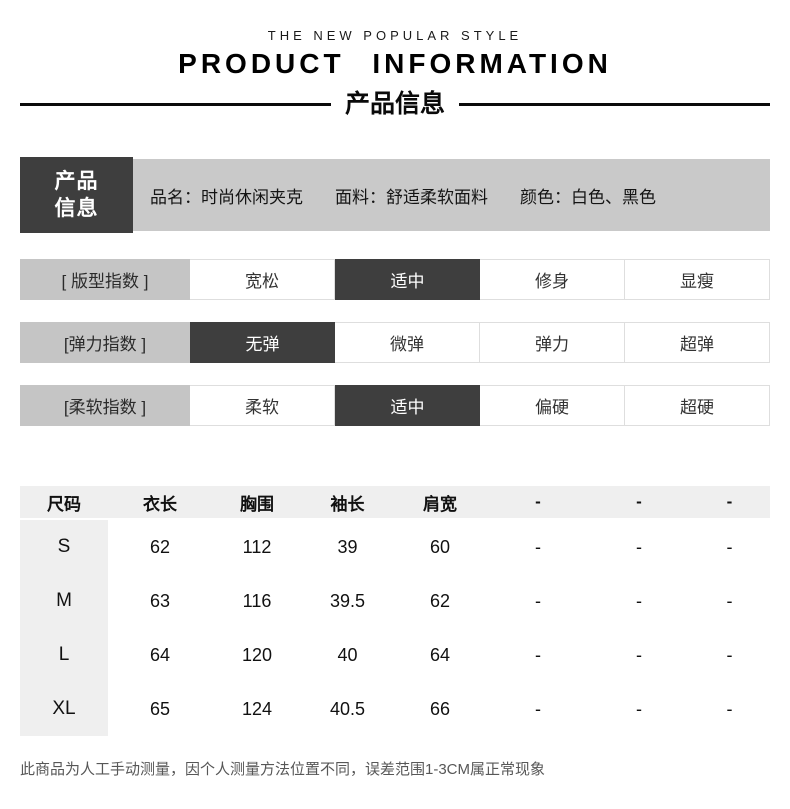 This screenshot has height=809, width=790. Describe the element at coordinates (347, 546) in the screenshot. I see `value-cell: 39` at that location.